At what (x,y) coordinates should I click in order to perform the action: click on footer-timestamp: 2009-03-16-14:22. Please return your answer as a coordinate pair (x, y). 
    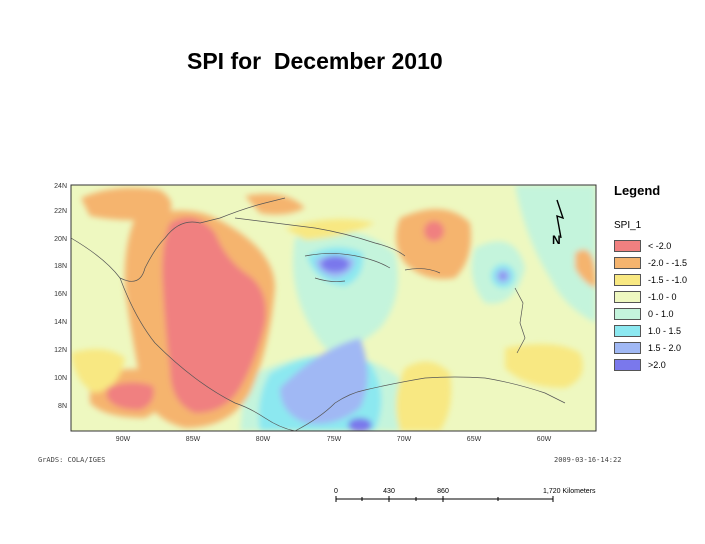
    Looking at the image, I should click on (588, 460).